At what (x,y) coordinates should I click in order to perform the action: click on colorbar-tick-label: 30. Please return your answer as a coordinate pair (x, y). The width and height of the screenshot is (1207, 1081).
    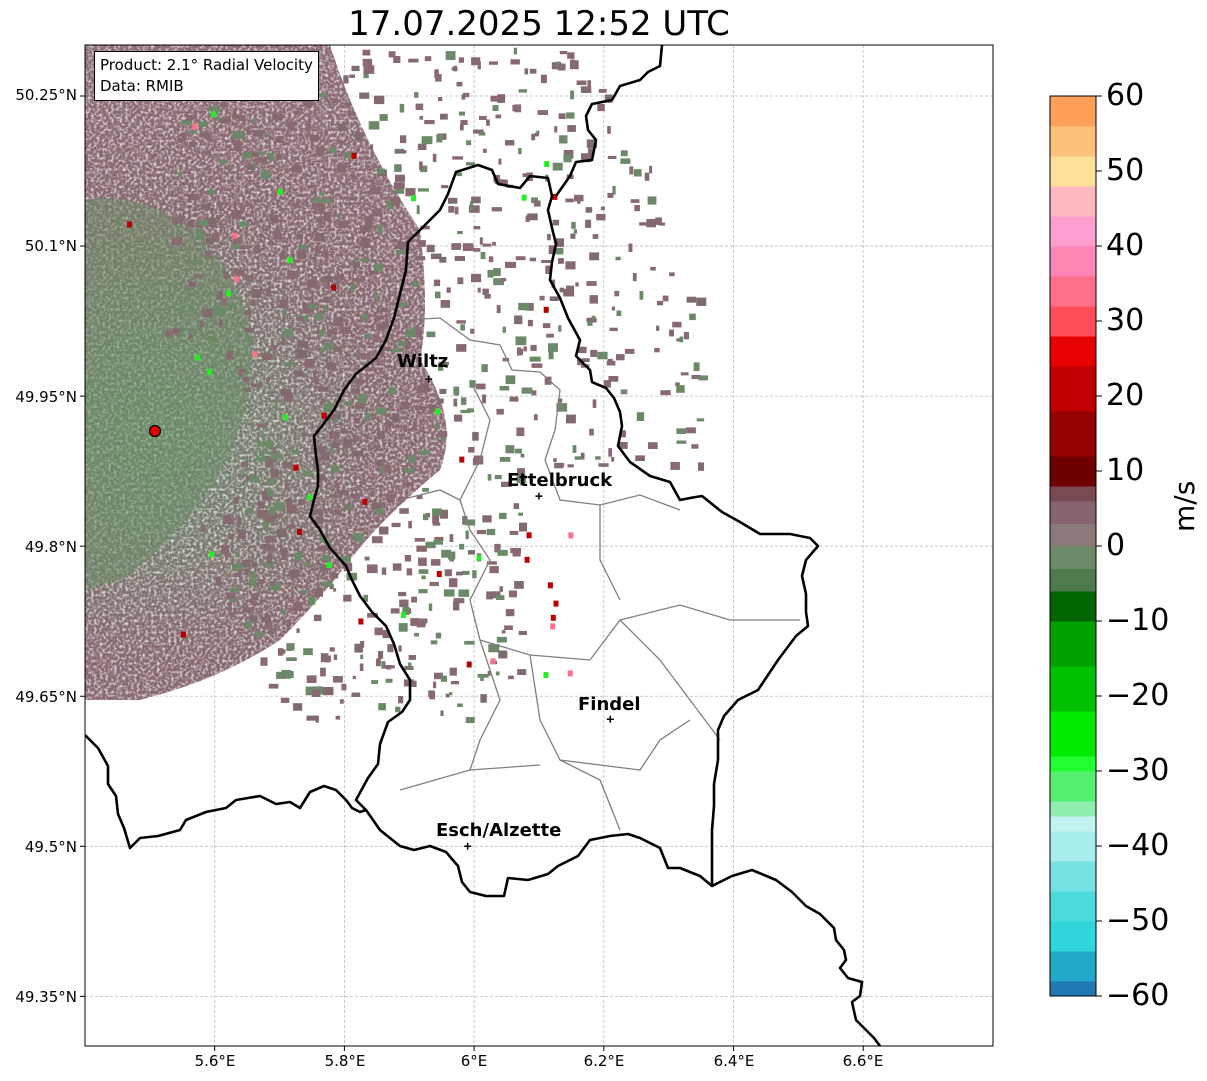
    Looking at the image, I should click on (1125, 320).